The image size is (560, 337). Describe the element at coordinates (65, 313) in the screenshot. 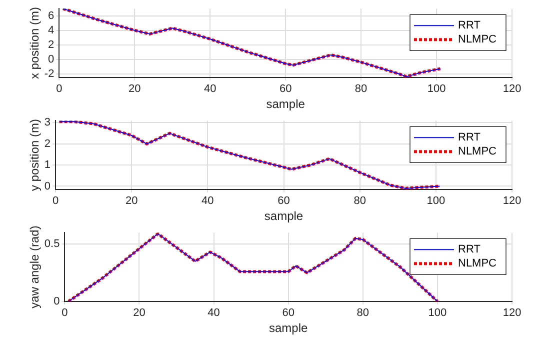

I see `x-tick-label: 0` at that location.